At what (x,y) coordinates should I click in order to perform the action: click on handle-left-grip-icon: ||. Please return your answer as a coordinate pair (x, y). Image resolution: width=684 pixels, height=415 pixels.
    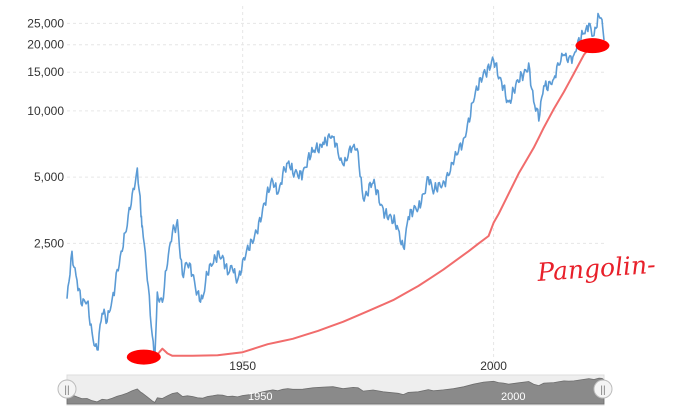
    Looking at the image, I should click on (66, 390).